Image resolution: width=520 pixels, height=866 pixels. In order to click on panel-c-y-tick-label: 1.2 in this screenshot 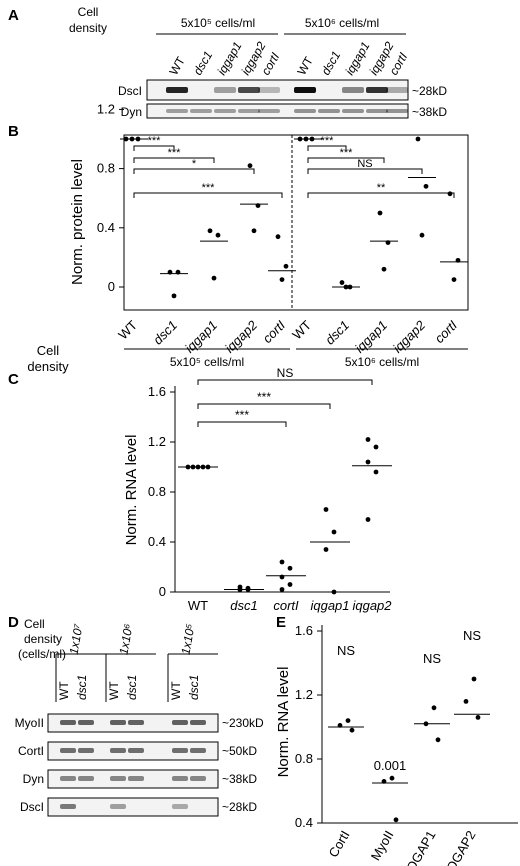, I will do `click(157, 441)`.